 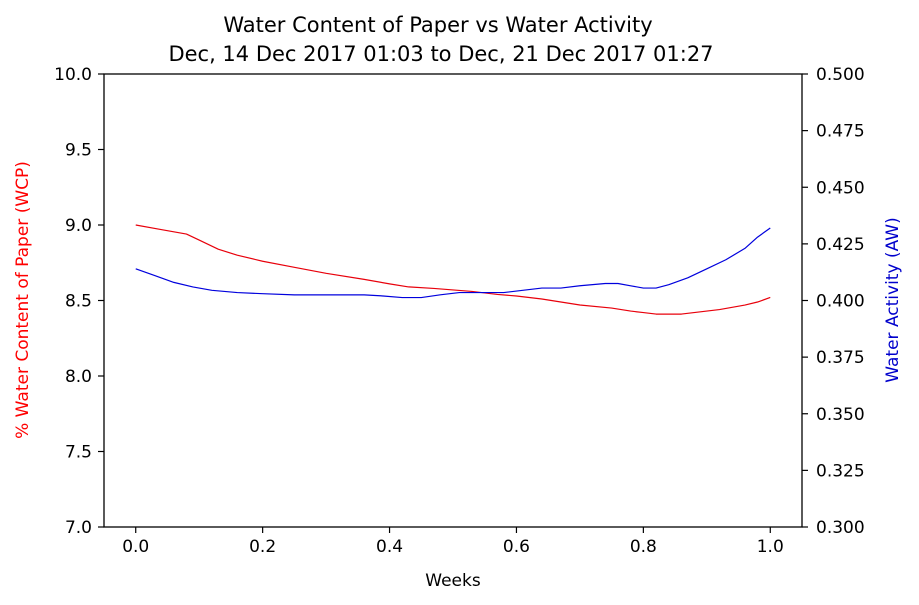 What do you see at coordinates (78, 151) in the screenshot?
I see `y-left-tick-label: 9.5` at bounding box center [78, 151].